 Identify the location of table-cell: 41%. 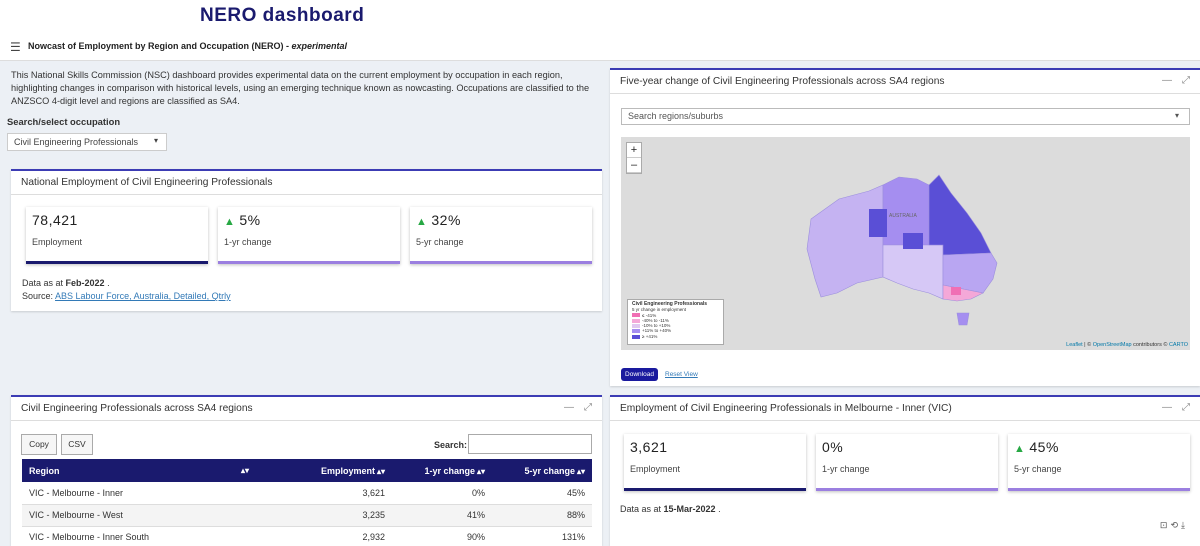
(442, 515).